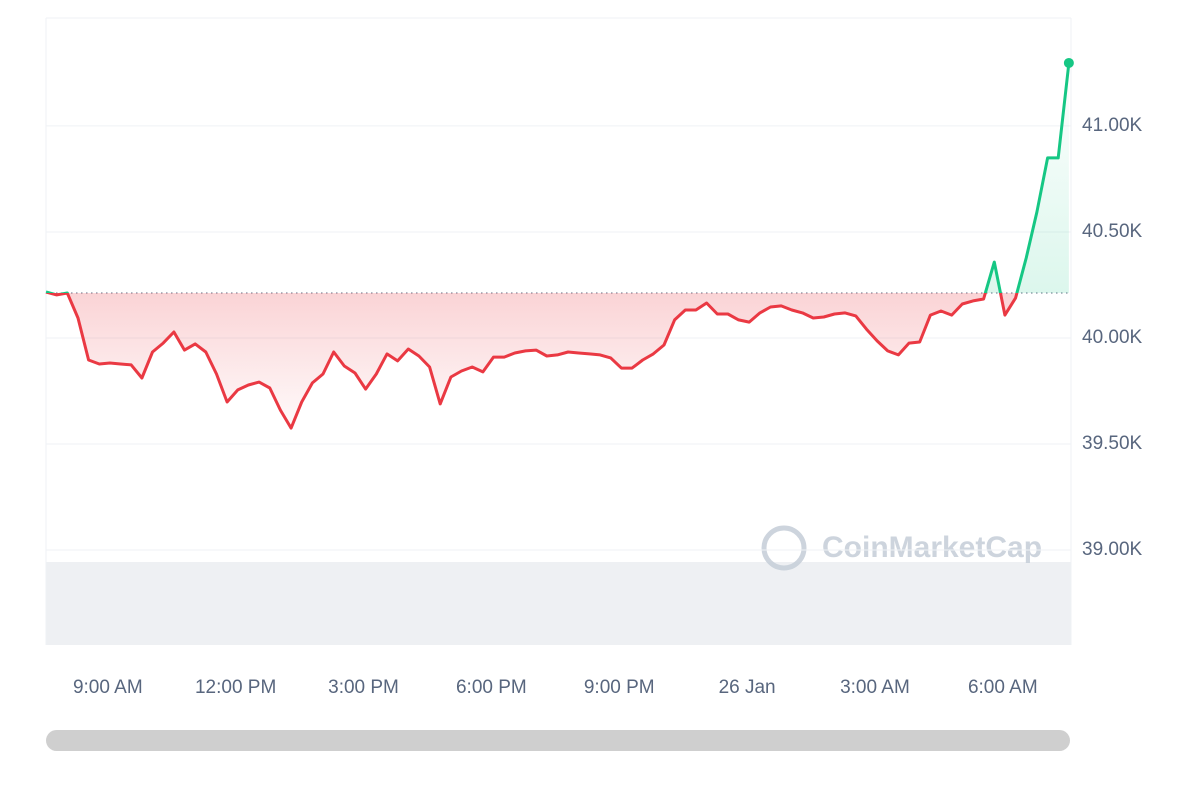 This screenshot has width=1200, height=800. Describe the element at coordinates (747, 687) in the screenshot. I see `x-tick-label: 26 Jan` at that location.